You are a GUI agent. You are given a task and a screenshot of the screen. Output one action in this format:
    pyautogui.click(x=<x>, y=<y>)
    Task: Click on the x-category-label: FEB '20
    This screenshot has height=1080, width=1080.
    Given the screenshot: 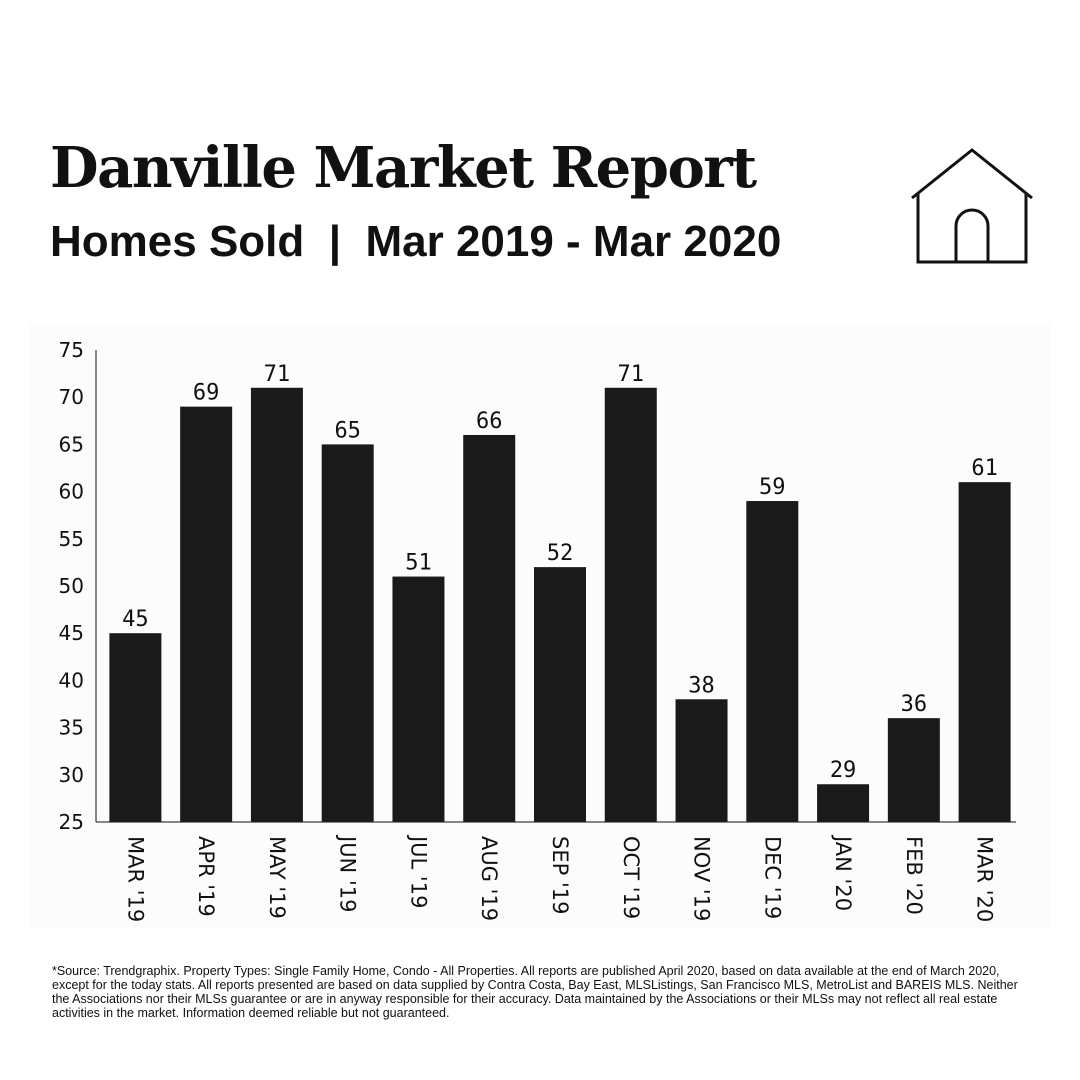 What is the action you would take?
    pyautogui.click(x=914, y=875)
    